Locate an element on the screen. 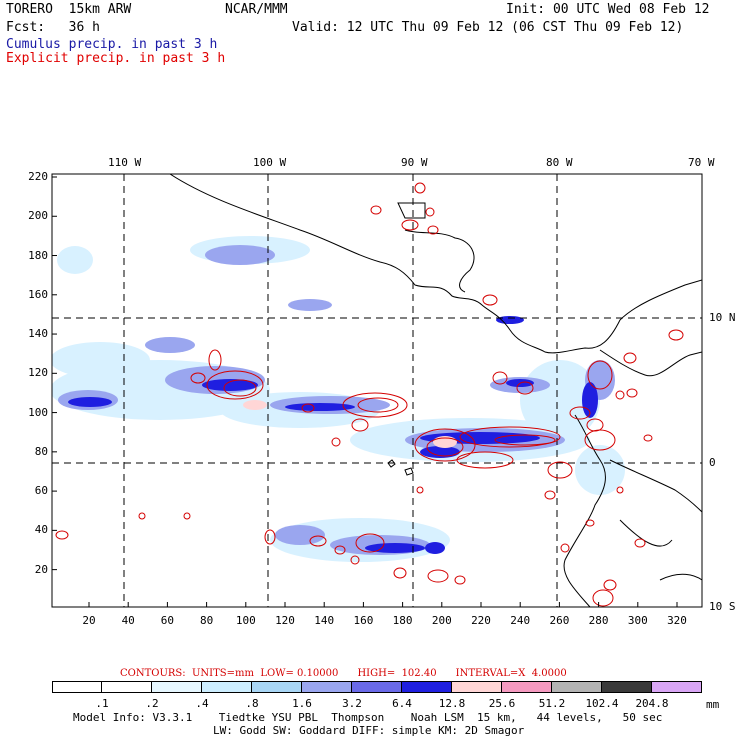 This screenshot has height=740, width=740. legend-outline is located at coordinates (377, 687).